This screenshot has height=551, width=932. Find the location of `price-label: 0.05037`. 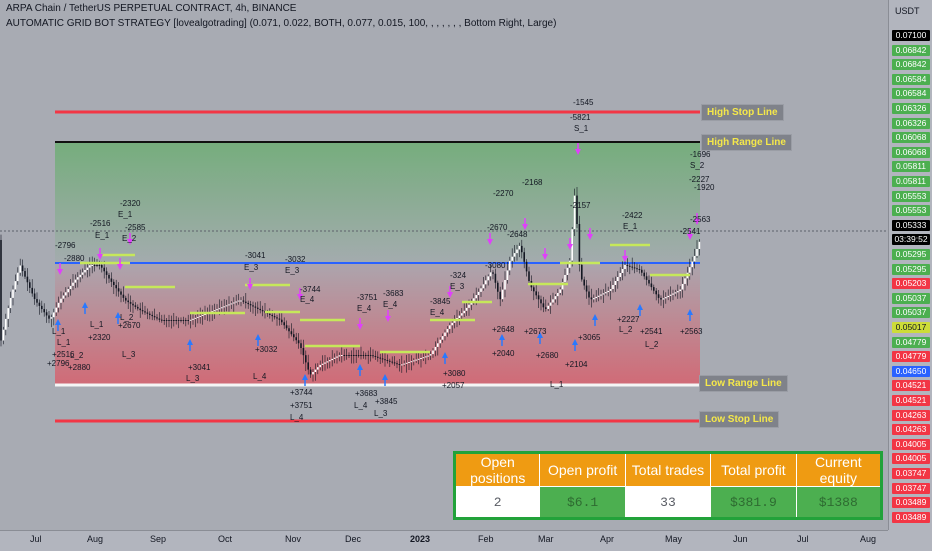

price-label: 0.05037 is located at coordinates (911, 313).